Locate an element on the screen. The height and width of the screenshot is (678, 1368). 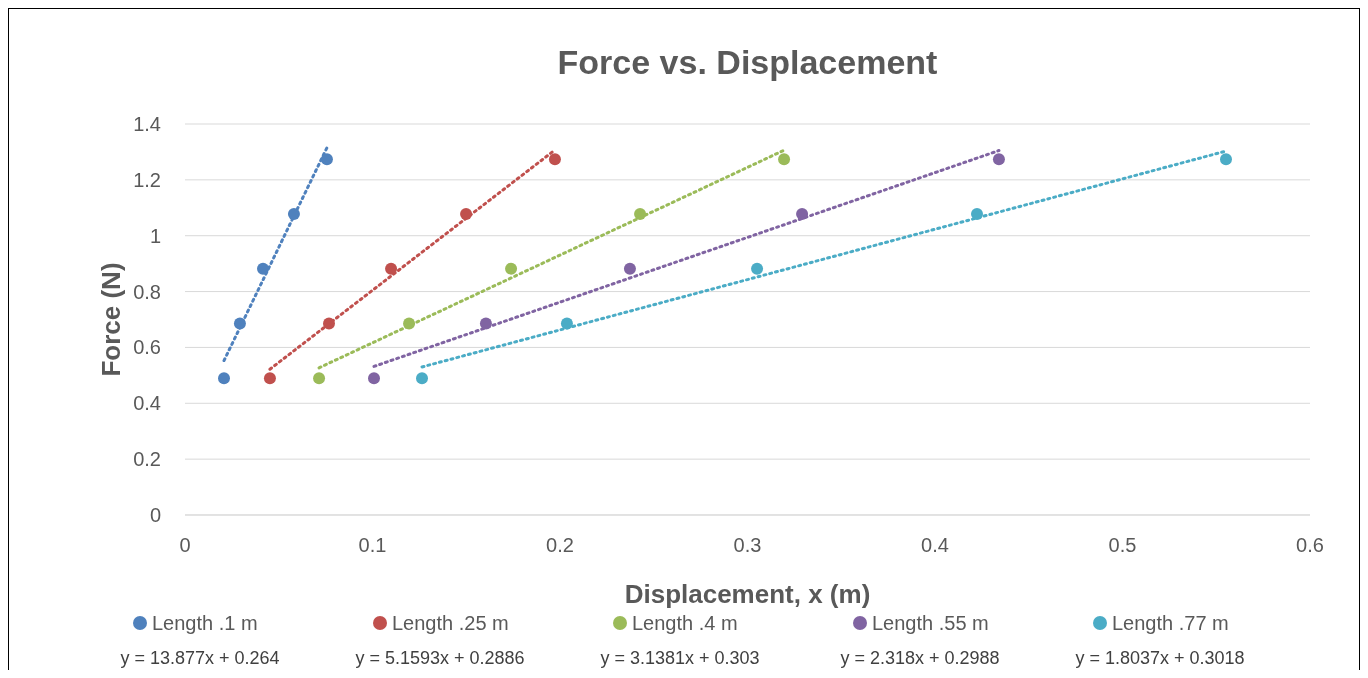
legend-label: Length .55 m is located at coordinates (930, 623).